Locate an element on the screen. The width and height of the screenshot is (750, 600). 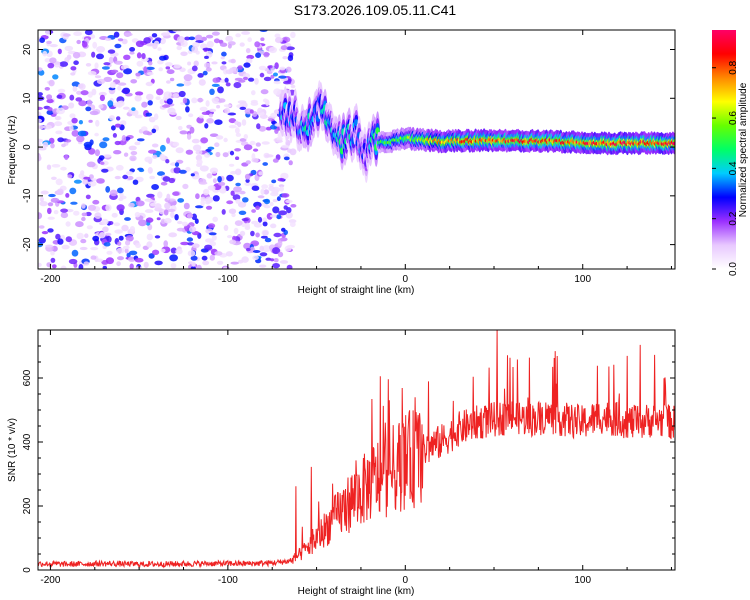
colorbar-tick-label: 0.0 is located at coordinates (733, 269).